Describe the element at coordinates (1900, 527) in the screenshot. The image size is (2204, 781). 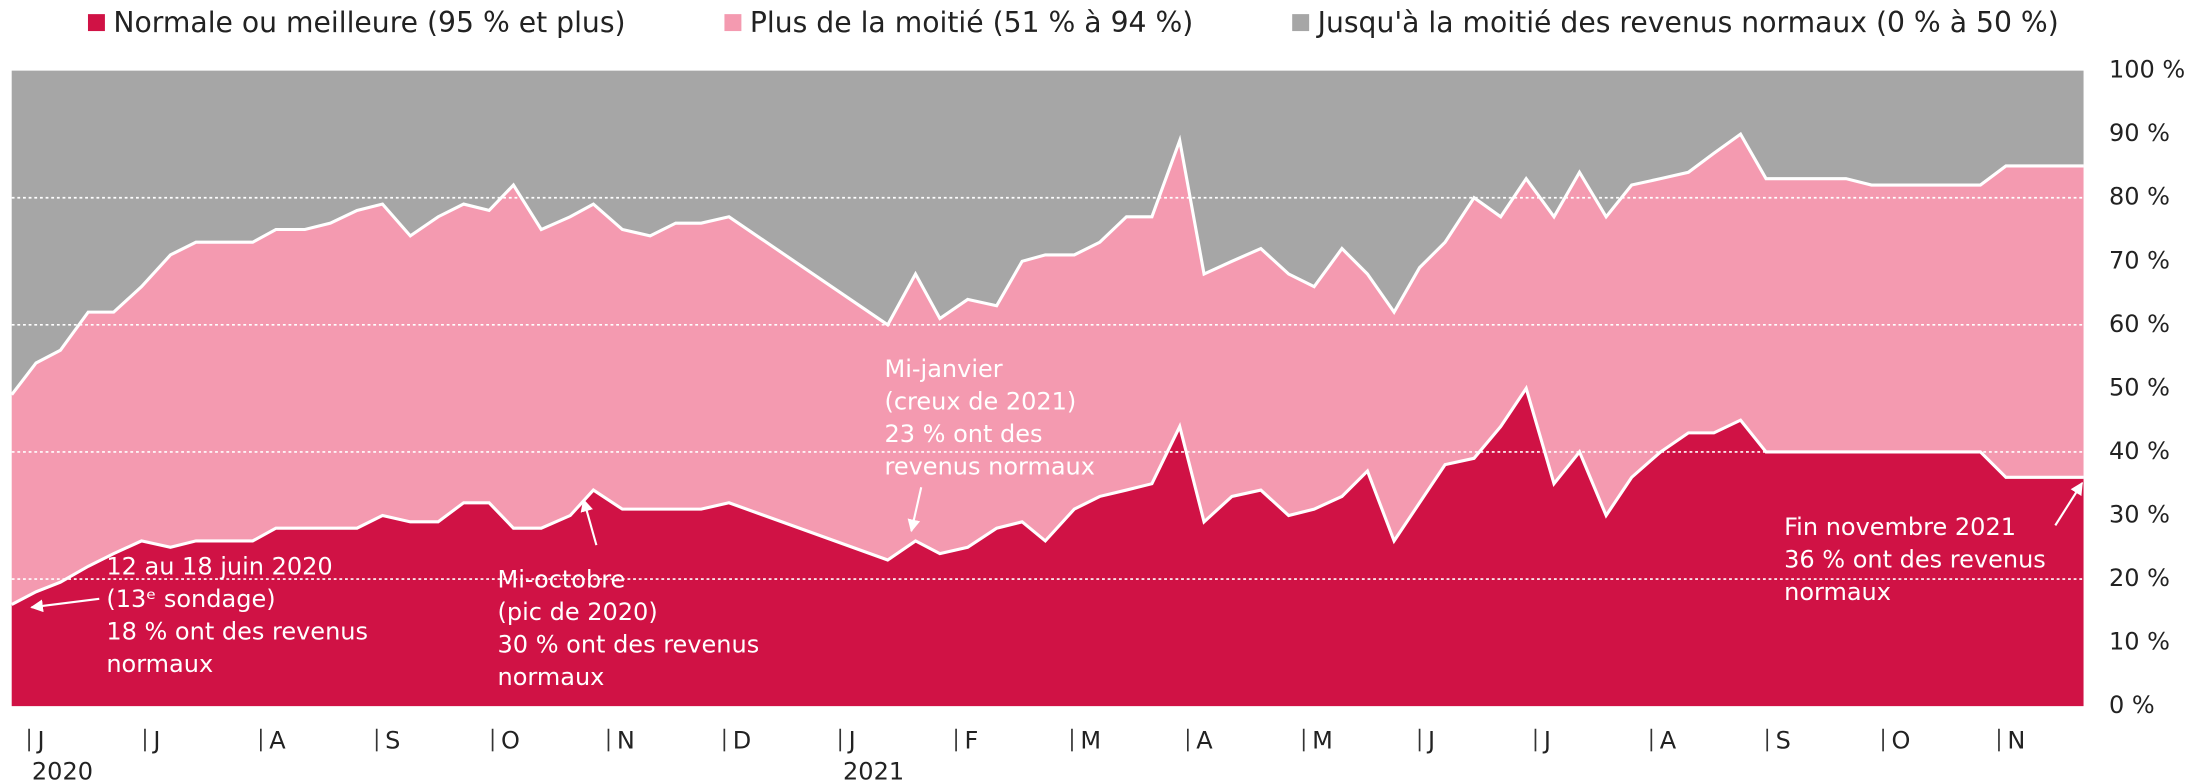
I see `annotation: Fin novembre 2021` at that location.